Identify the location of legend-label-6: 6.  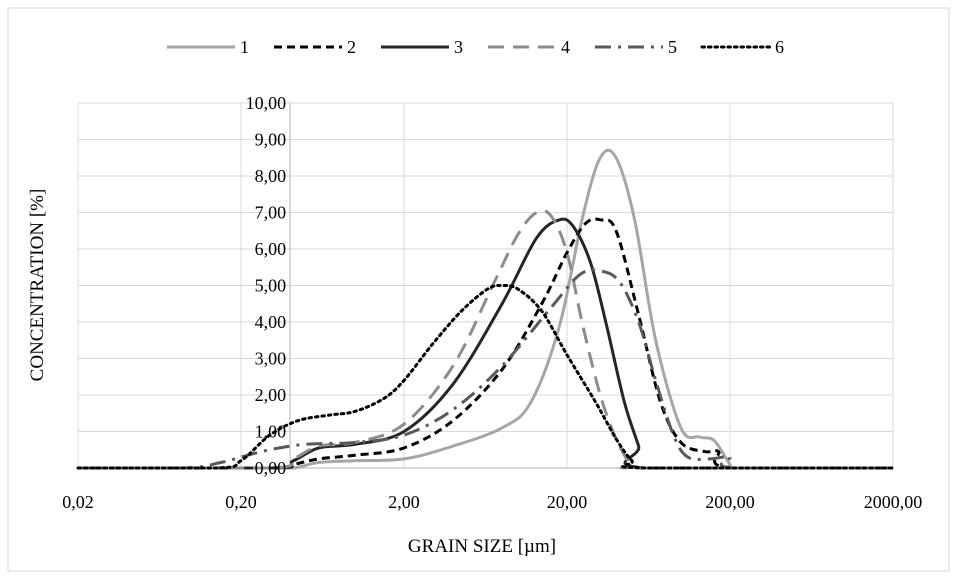
(779, 47).